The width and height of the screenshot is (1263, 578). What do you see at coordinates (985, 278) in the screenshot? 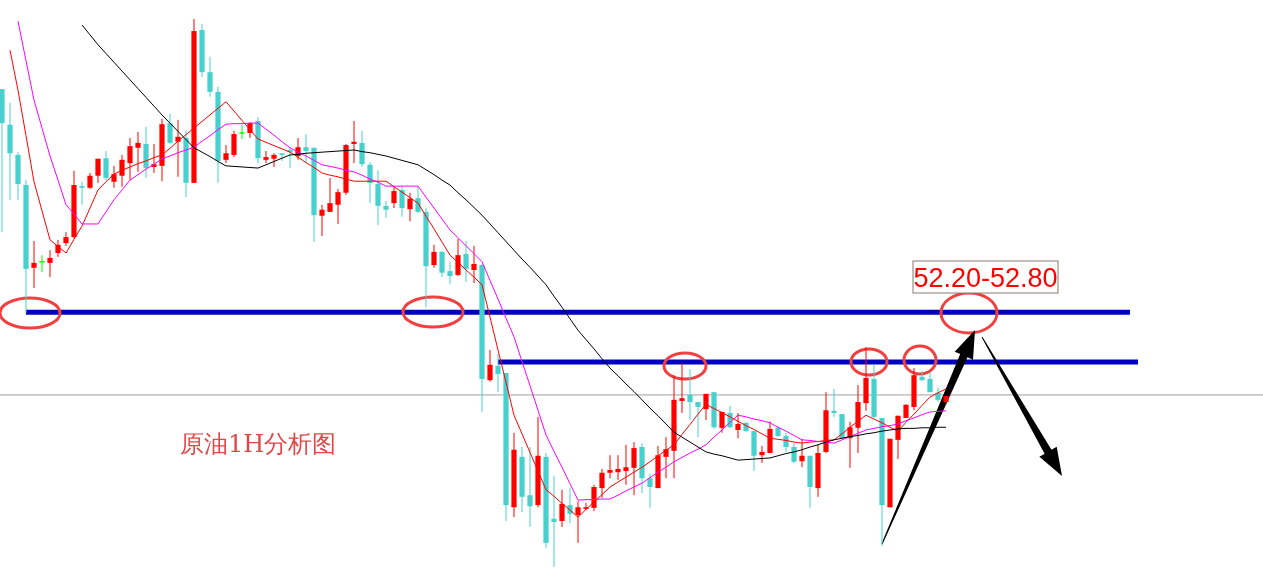
I see `annotation: 52.20-52.80` at bounding box center [985, 278].